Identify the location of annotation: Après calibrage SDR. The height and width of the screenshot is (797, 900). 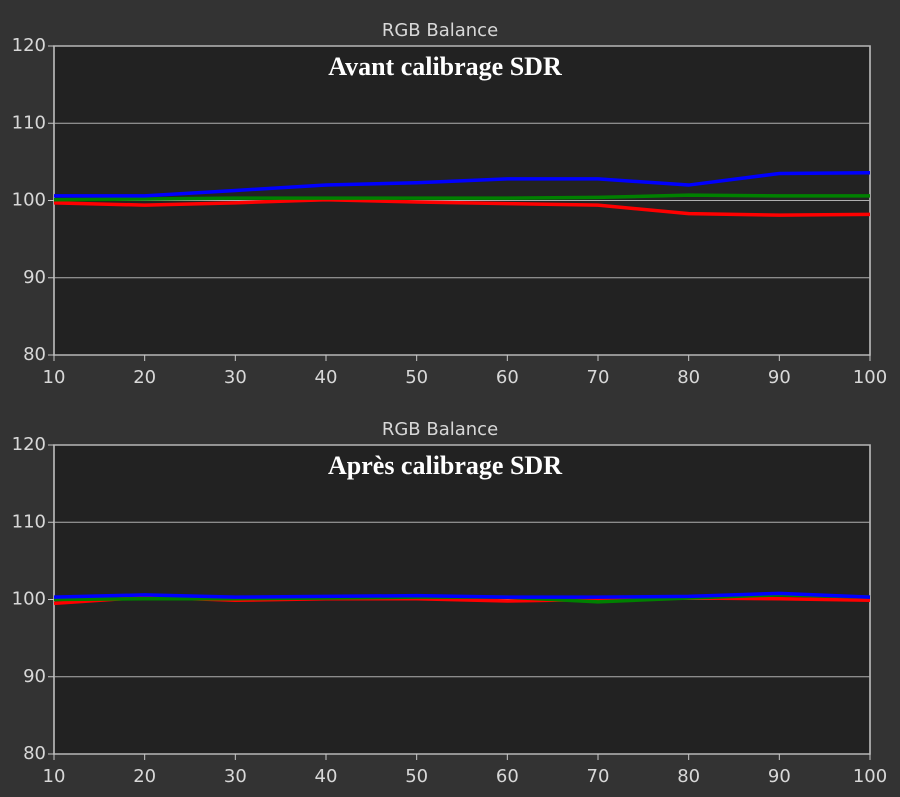
(445, 465).